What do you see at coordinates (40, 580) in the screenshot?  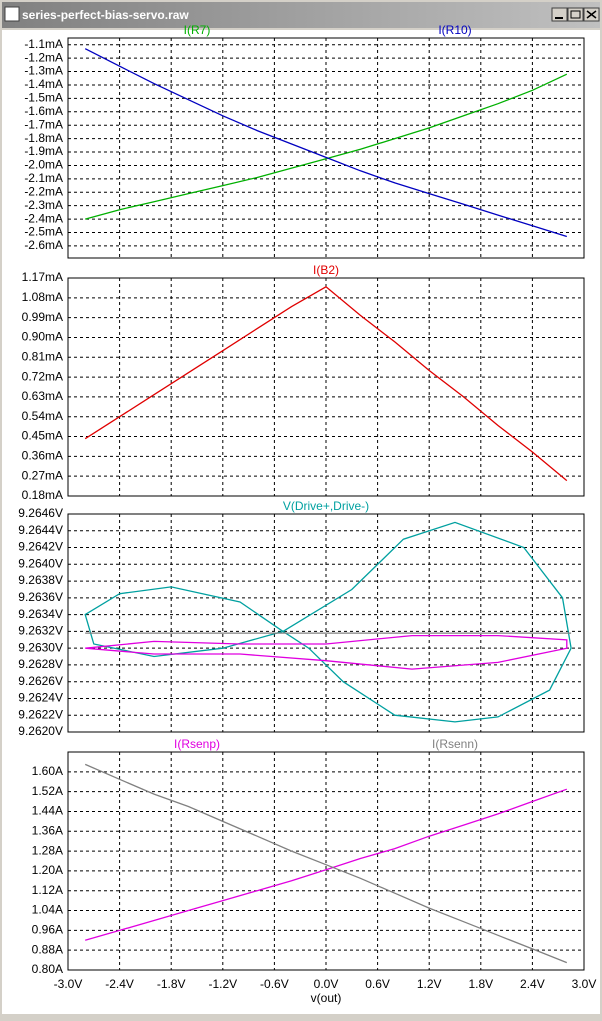 I see `y-tick-label: 9.2638V` at bounding box center [40, 580].